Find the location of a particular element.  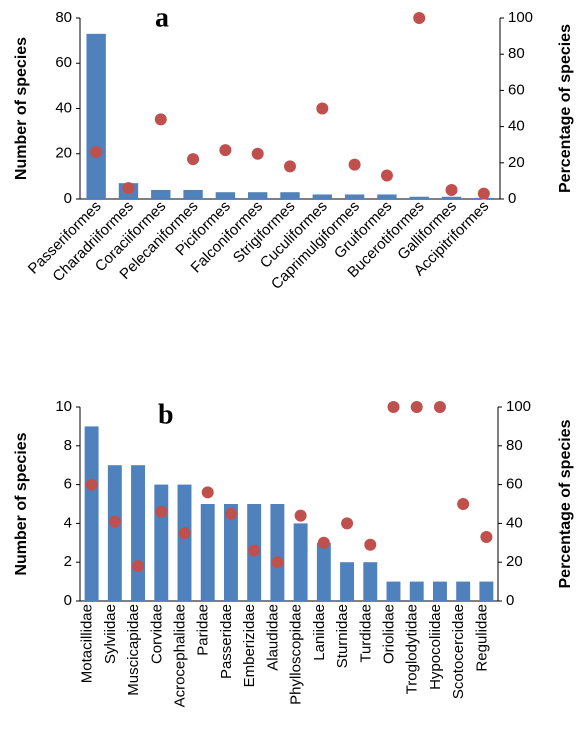

x-tick-label: Corvidae is located at coordinates (156, 634).